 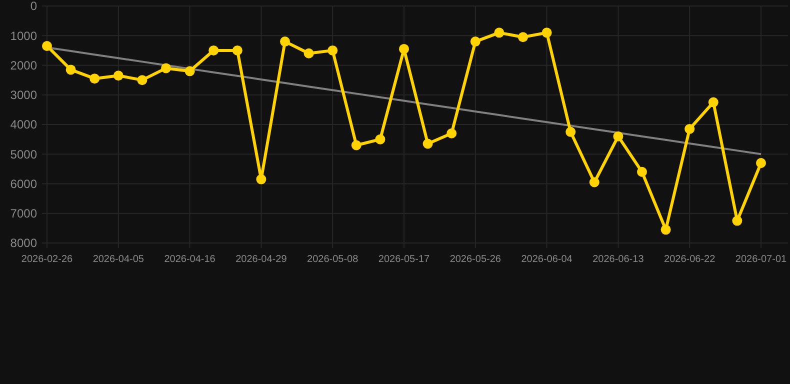 I want to click on x-tick-label: 2026-06-13, so click(x=618, y=259).